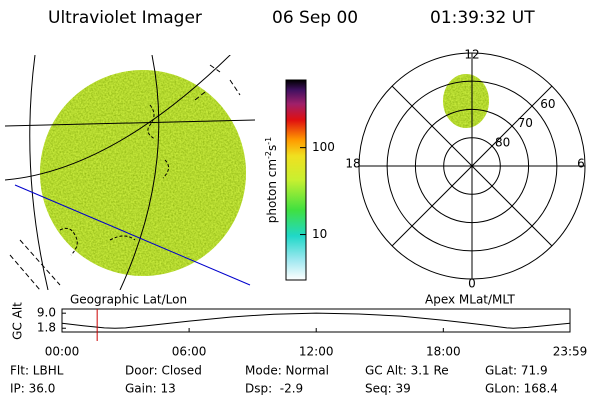 Image resolution: width=600 pixels, height=400 pixels. Describe the element at coordinates (352, 164) in the screenshot. I see `mlt-label: 18` at that location.